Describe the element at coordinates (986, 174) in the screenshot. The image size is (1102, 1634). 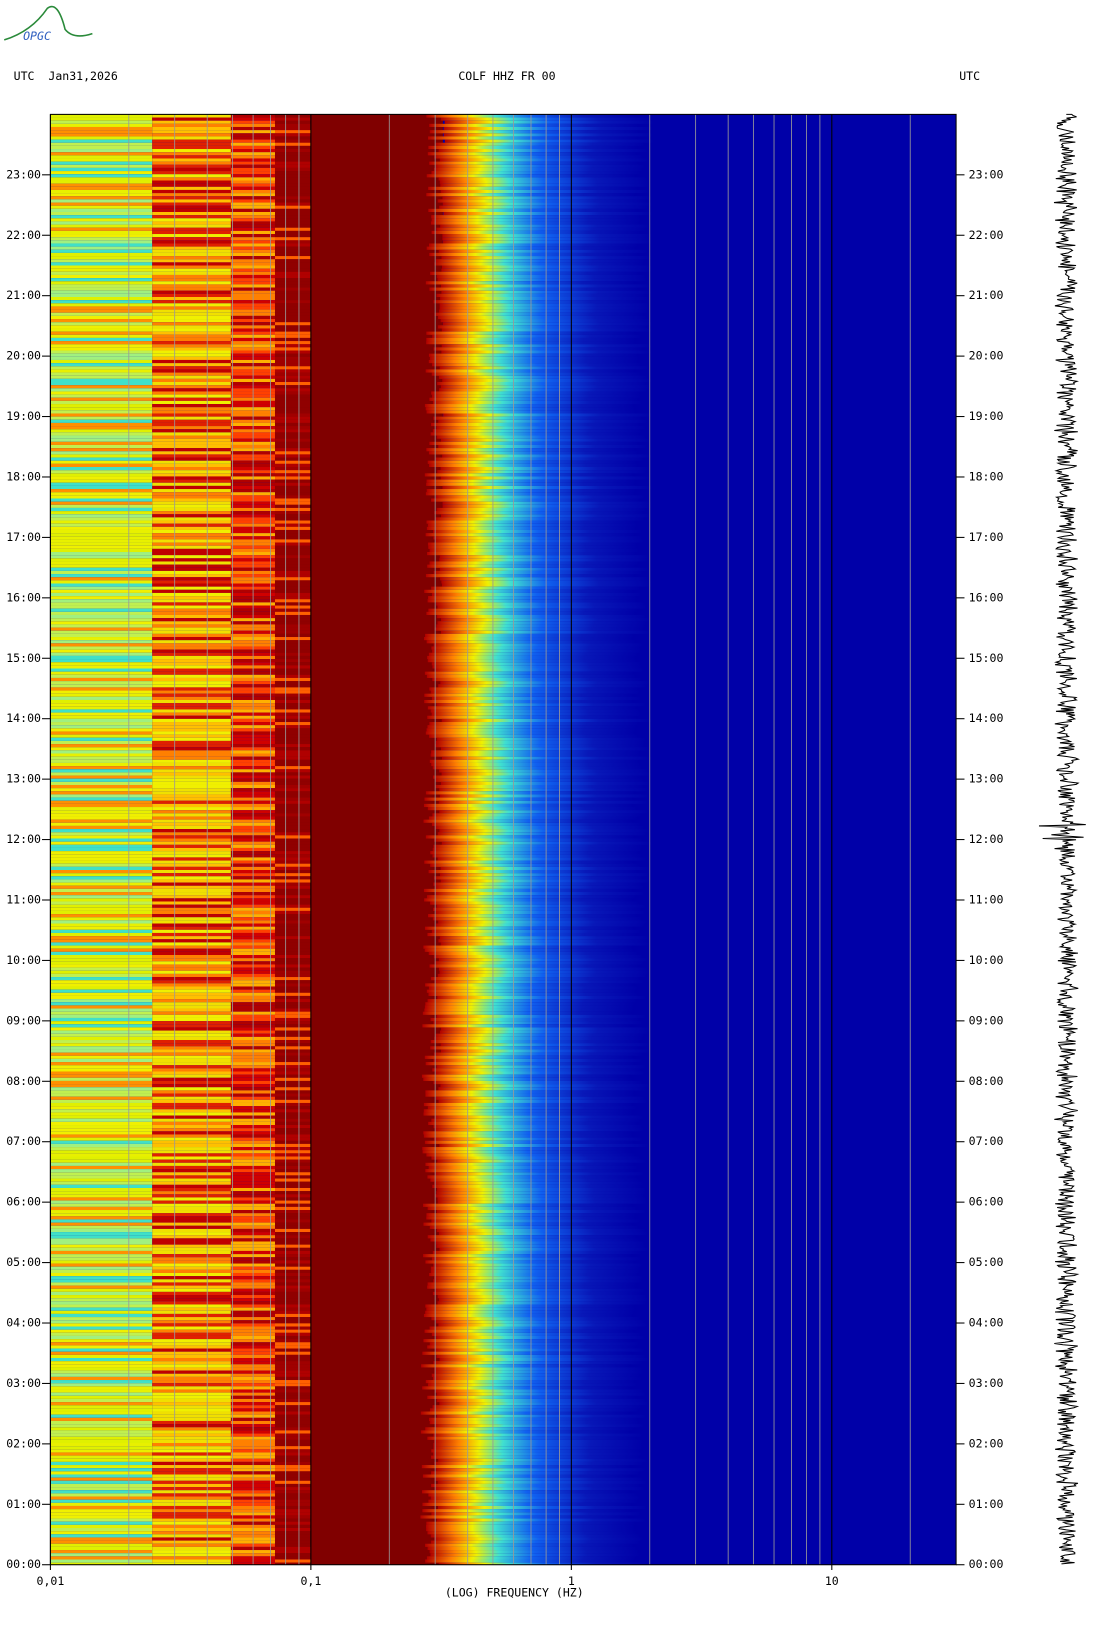
I see `y-tick-label: 23:00` at that location.